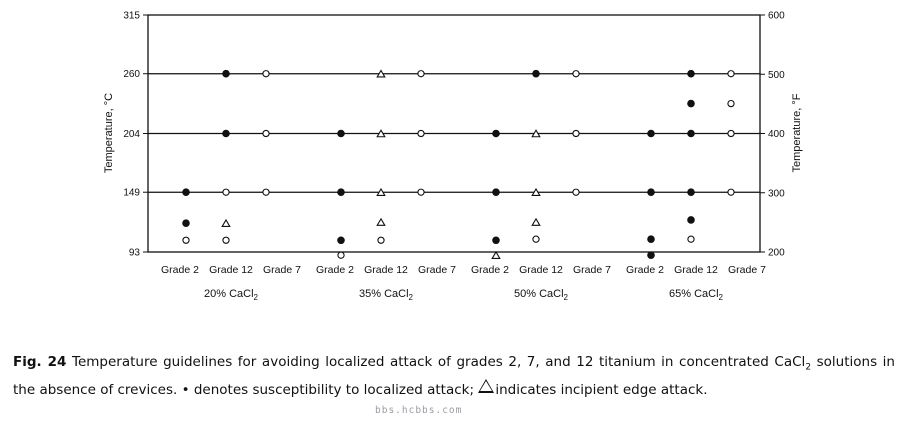 This screenshot has height=428, width=907. I want to click on right-tick-label: 200, so click(776, 253).